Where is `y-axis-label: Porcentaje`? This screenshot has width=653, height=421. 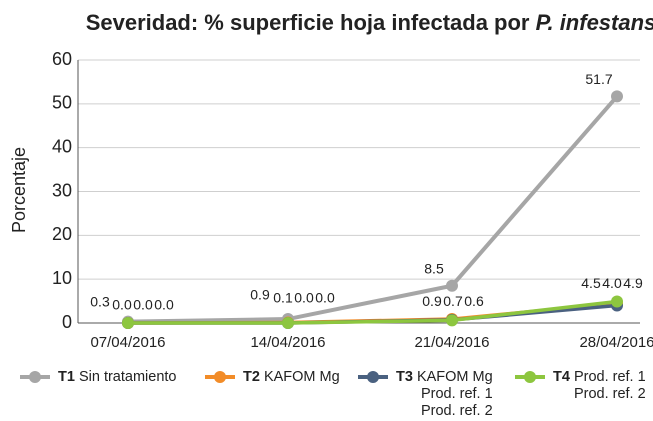
y-axis-label: Porcentaje is located at coordinates (19, 190).